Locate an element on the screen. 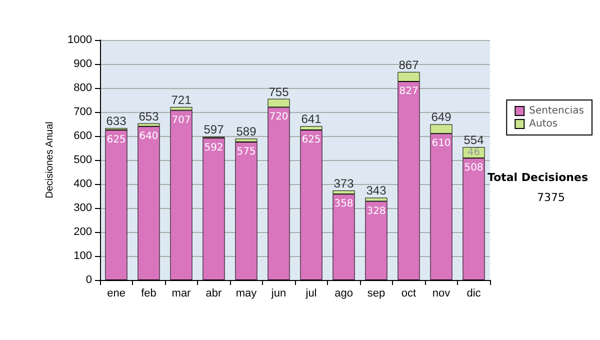  x-tick-label: jun is located at coordinates (278, 294).